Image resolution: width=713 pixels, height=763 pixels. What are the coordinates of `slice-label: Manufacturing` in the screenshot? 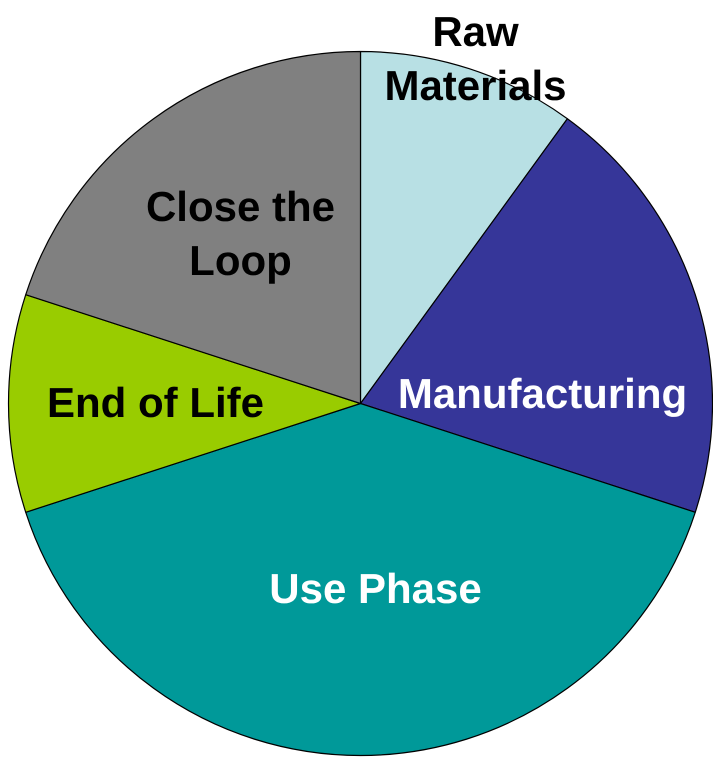 It's located at (543, 393).